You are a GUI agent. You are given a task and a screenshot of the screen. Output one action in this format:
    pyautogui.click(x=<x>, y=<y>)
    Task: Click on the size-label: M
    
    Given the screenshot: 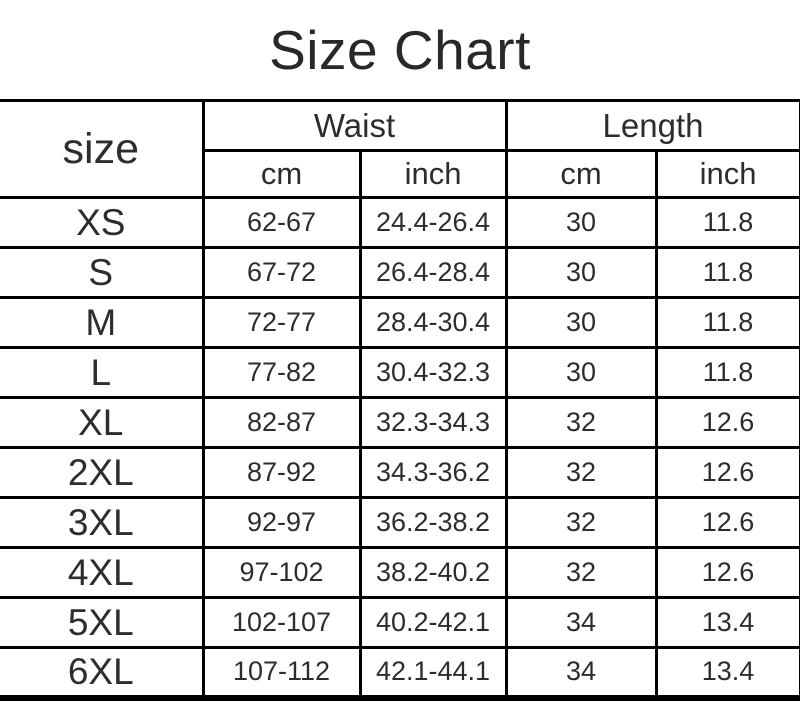 What is the action you would take?
    pyautogui.click(x=102, y=322)
    